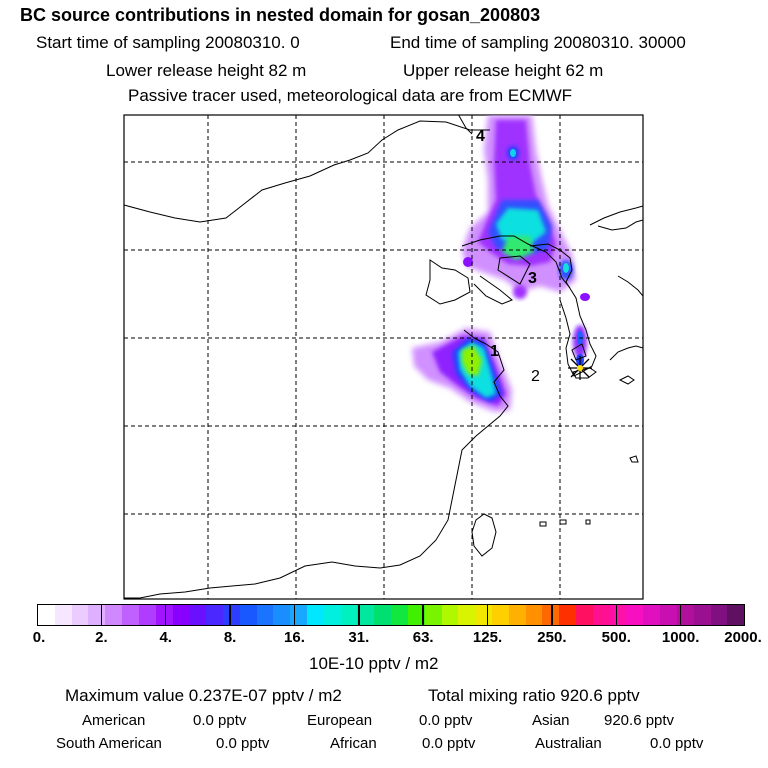 The width and height of the screenshot is (768, 768). What do you see at coordinates (109, 743) in the screenshot?
I see `south-american-label: South American` at bounding box center [109, 743].